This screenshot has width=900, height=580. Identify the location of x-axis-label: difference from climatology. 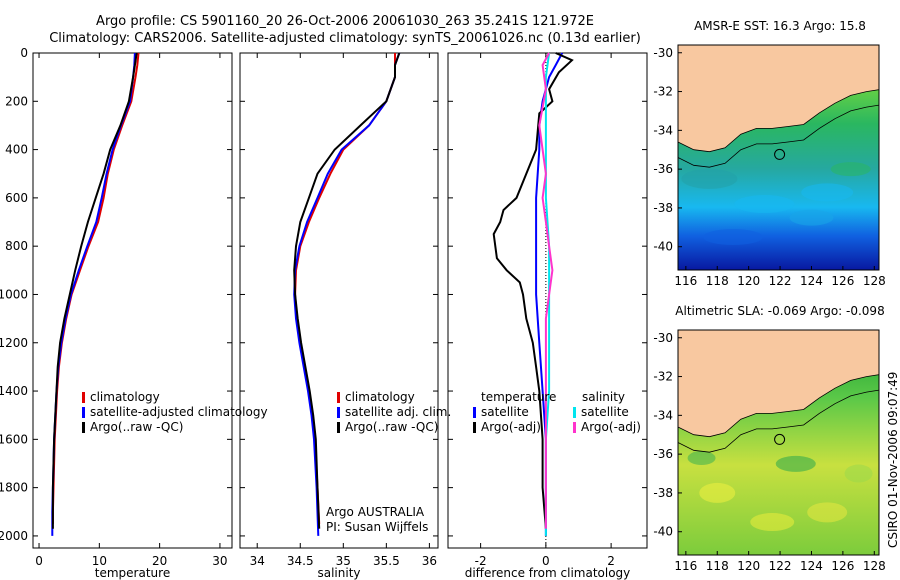
(548, 573).